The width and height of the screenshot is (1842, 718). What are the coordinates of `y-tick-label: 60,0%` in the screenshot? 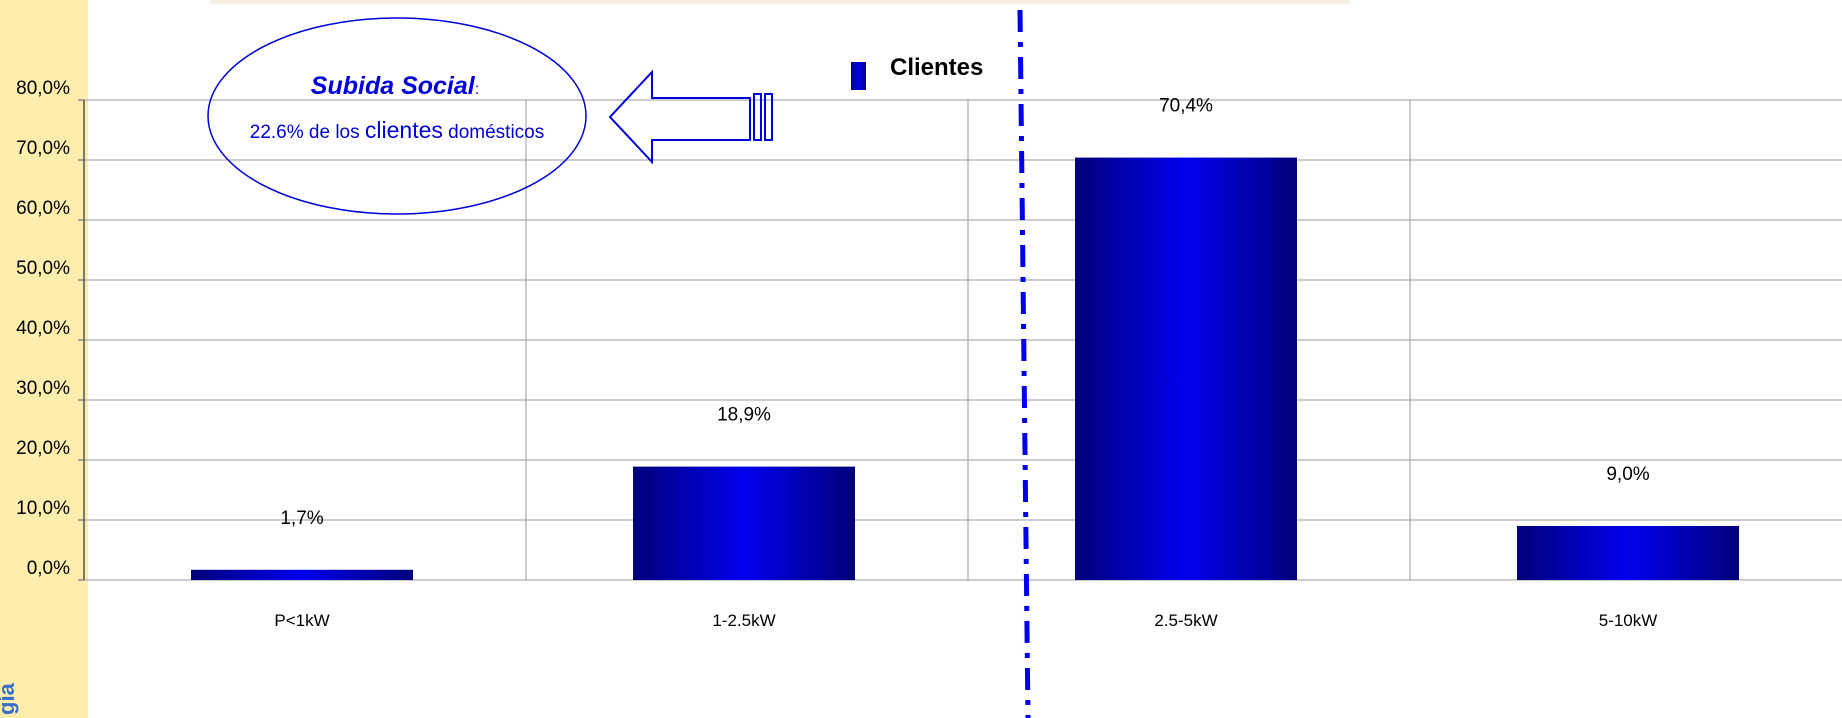 It's located at (43, 208).